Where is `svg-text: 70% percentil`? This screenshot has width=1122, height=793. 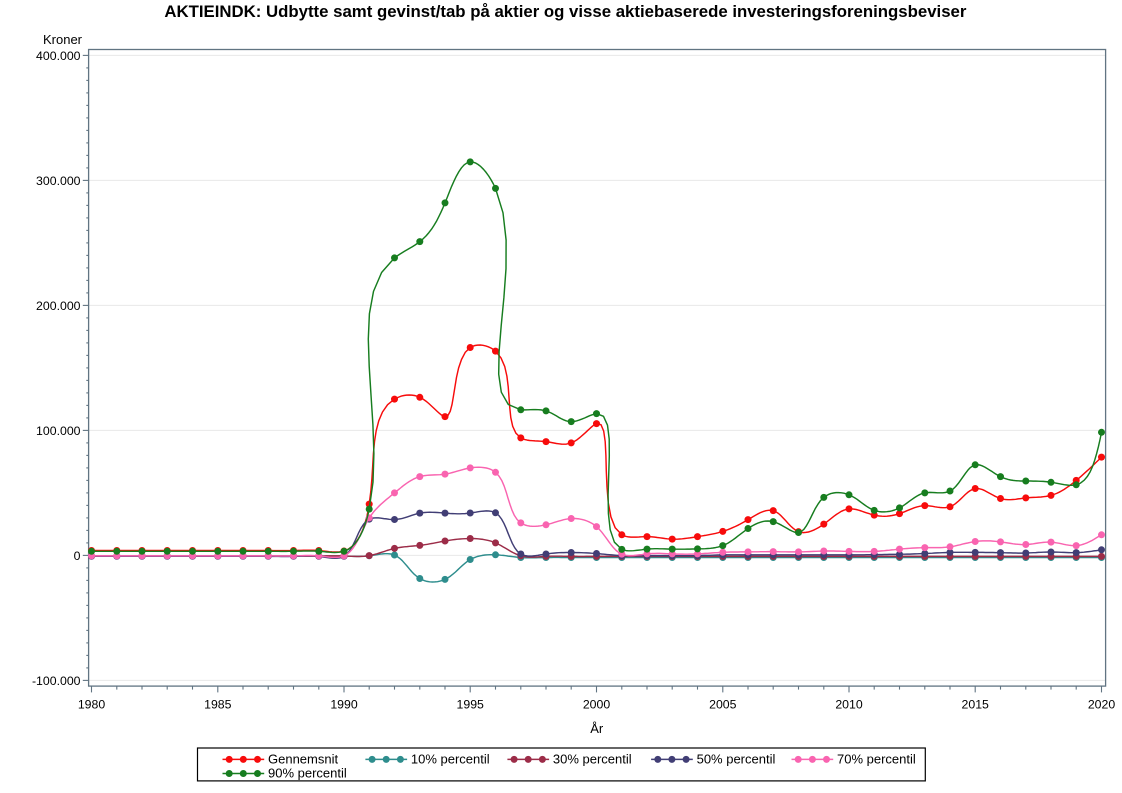 svg-text: 70% percentil is located at coordinates (876, 758).